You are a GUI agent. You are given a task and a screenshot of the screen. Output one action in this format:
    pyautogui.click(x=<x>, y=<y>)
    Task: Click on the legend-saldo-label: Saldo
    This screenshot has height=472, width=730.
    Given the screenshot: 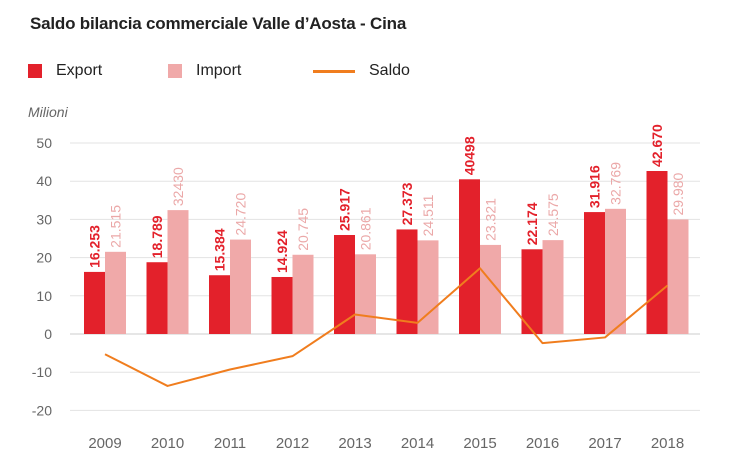 What is the action you would take?
    pyautogui.click(x=389, y=70)
    